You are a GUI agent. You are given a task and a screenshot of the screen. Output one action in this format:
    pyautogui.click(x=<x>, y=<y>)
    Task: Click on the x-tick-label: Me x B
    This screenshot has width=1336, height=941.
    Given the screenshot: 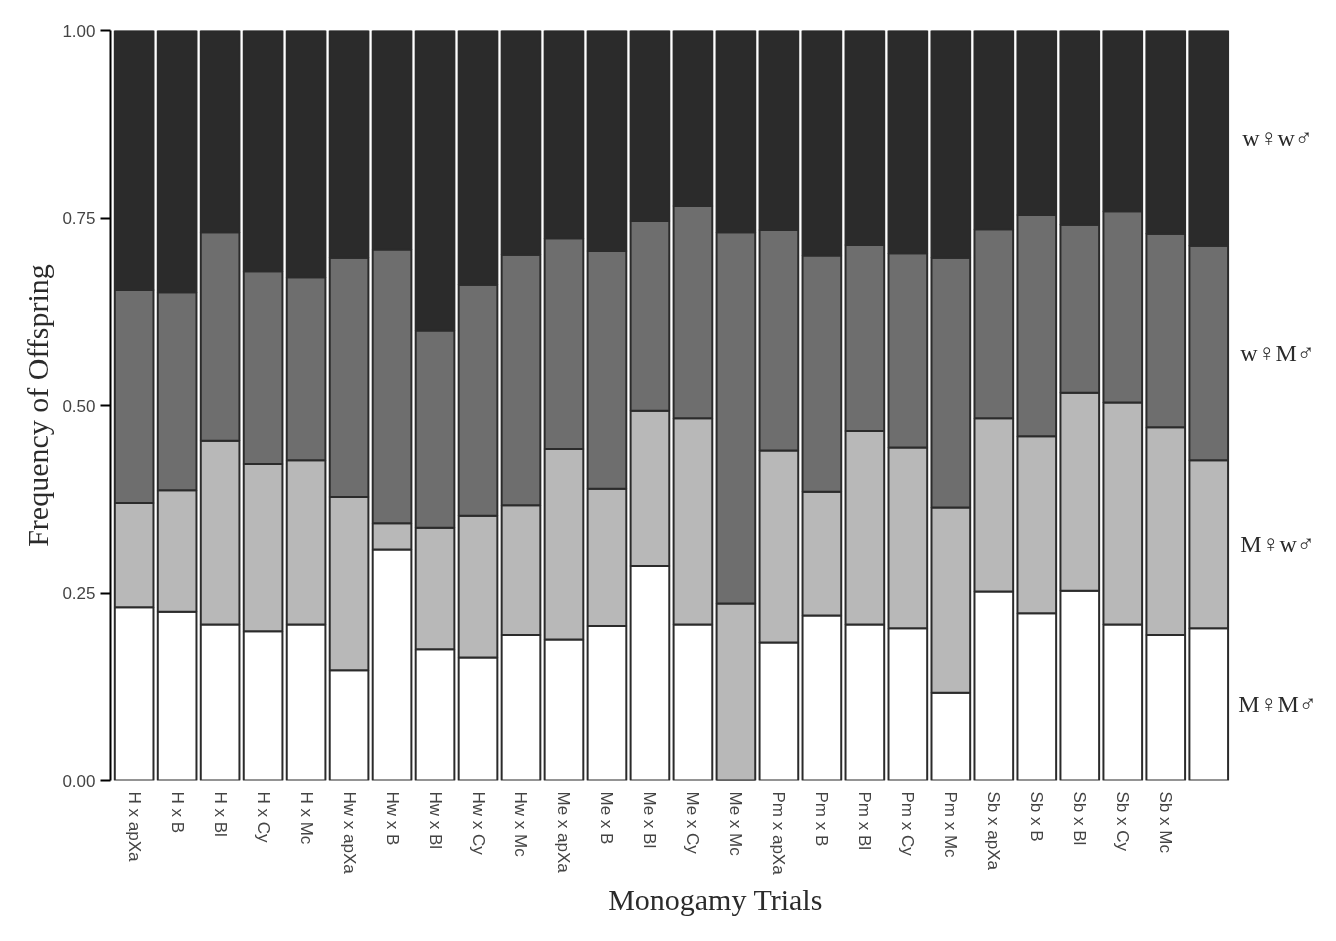 What is the action you would take?
    pyautogui.click(x=607, y=818)
    